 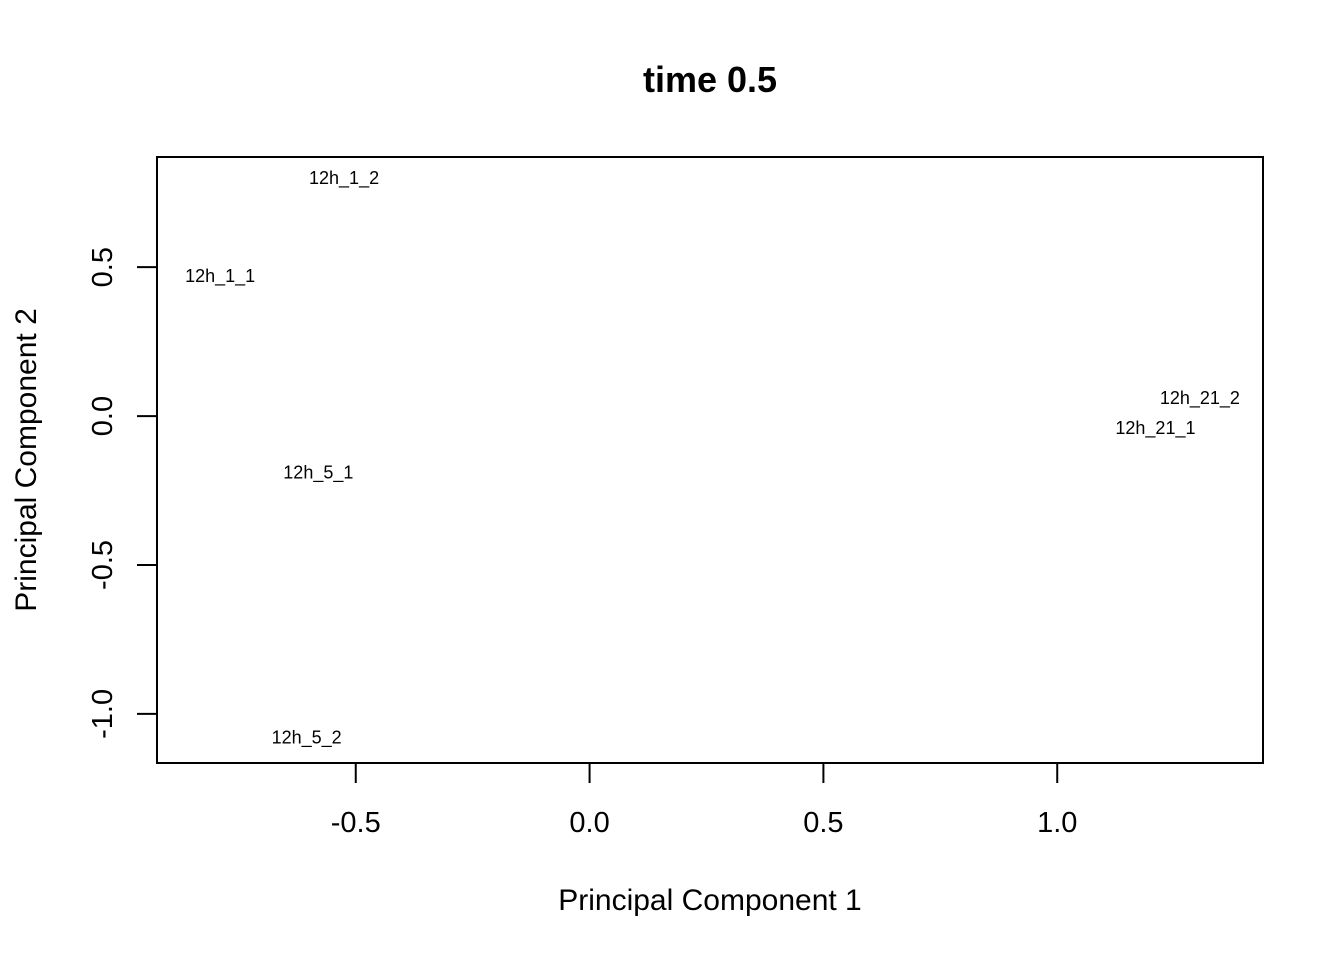 What do you see at coordinates (220, 276) in the screenshot?
I see `point-label: 12h_1_1` at bounding box center [220, 276].